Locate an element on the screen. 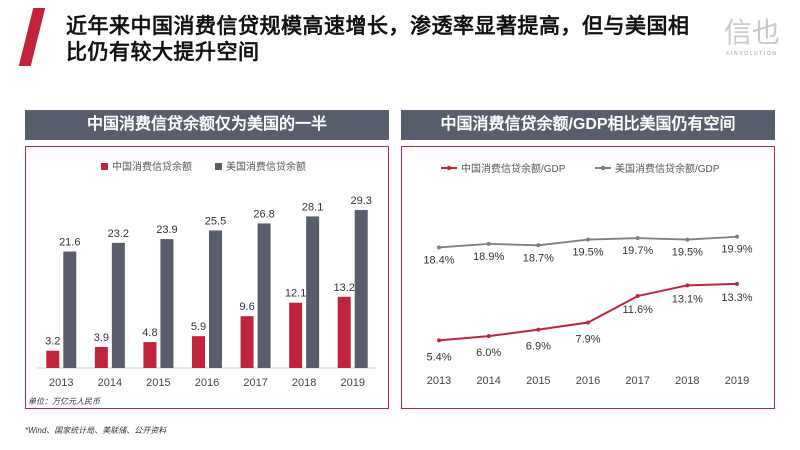 This screenshot has height=450, width=800. china-ratio-label-2017: 11.6% is located at coordinates (637, 310).